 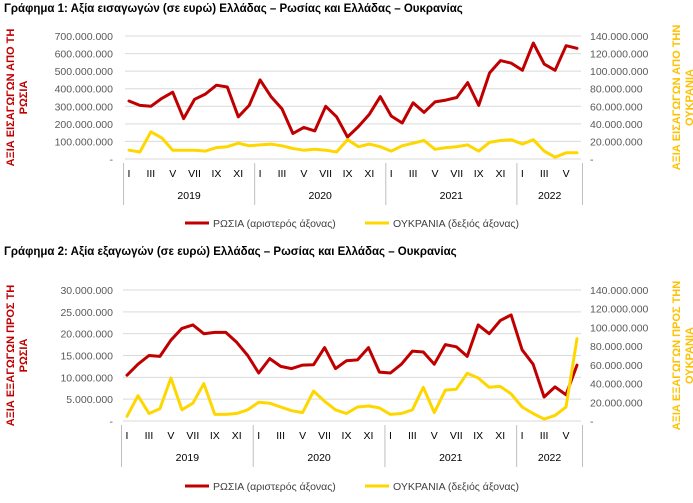 I want to click on y-right-axis-title: ΑΞΙΑ ΕΙΣΑΓΩΓΩΝ ΑΠΟ ΤΗΝΟΥΚΡΑΝΙΑ, so click(x=682, y=98).